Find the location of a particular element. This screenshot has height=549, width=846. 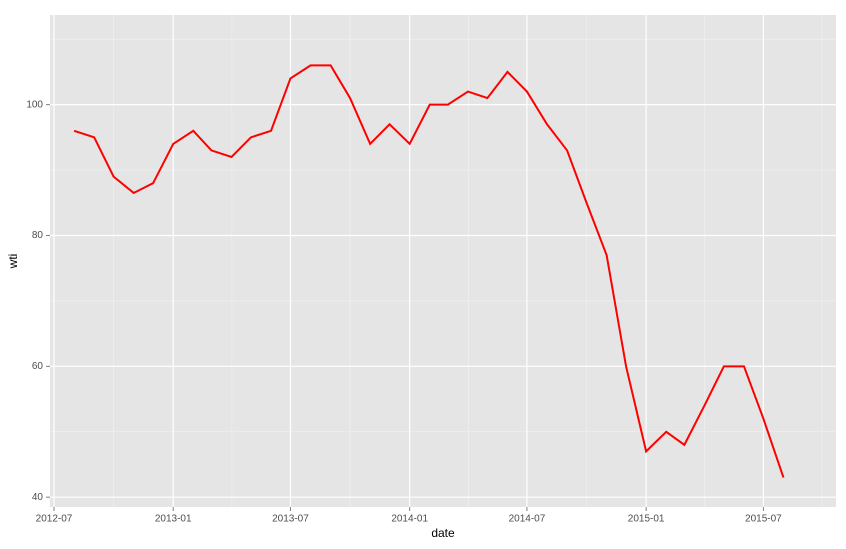

x-tick-label: 2014-07 is located at coordinates (527, 519).